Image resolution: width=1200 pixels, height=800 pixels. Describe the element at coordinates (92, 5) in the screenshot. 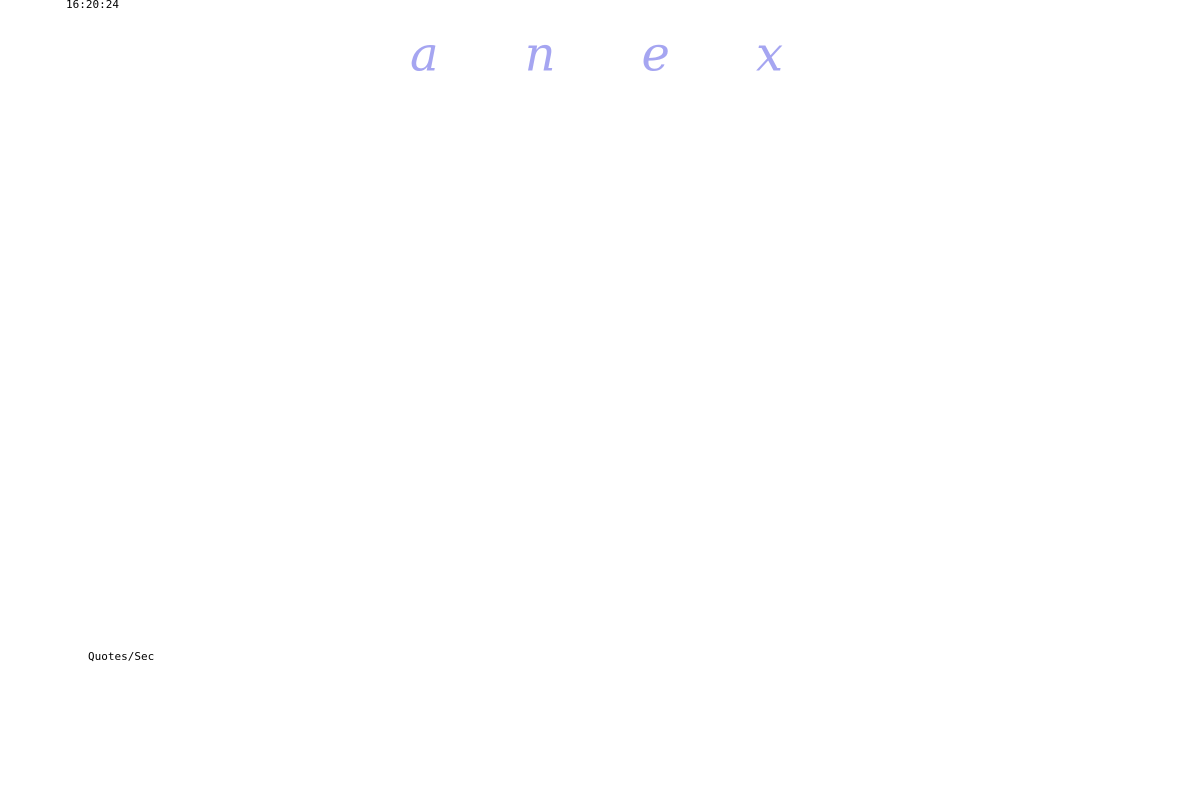

I see `start-time: 16:20:24` at that location.